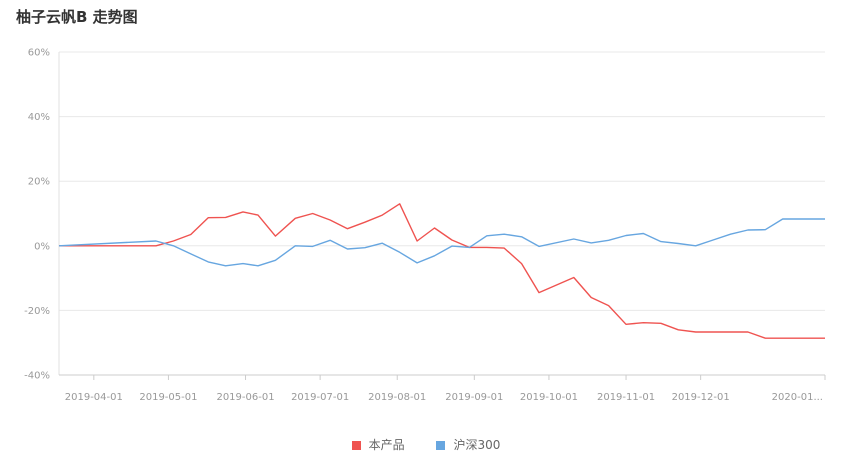 The height and width of the screenshot is (464, 852). I want to click on legend-swatch-product, so click(356, 445).